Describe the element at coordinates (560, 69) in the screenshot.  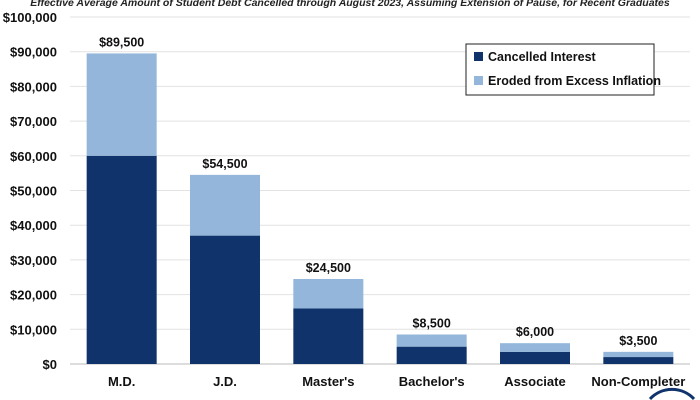
I see `legend-box` at that location.